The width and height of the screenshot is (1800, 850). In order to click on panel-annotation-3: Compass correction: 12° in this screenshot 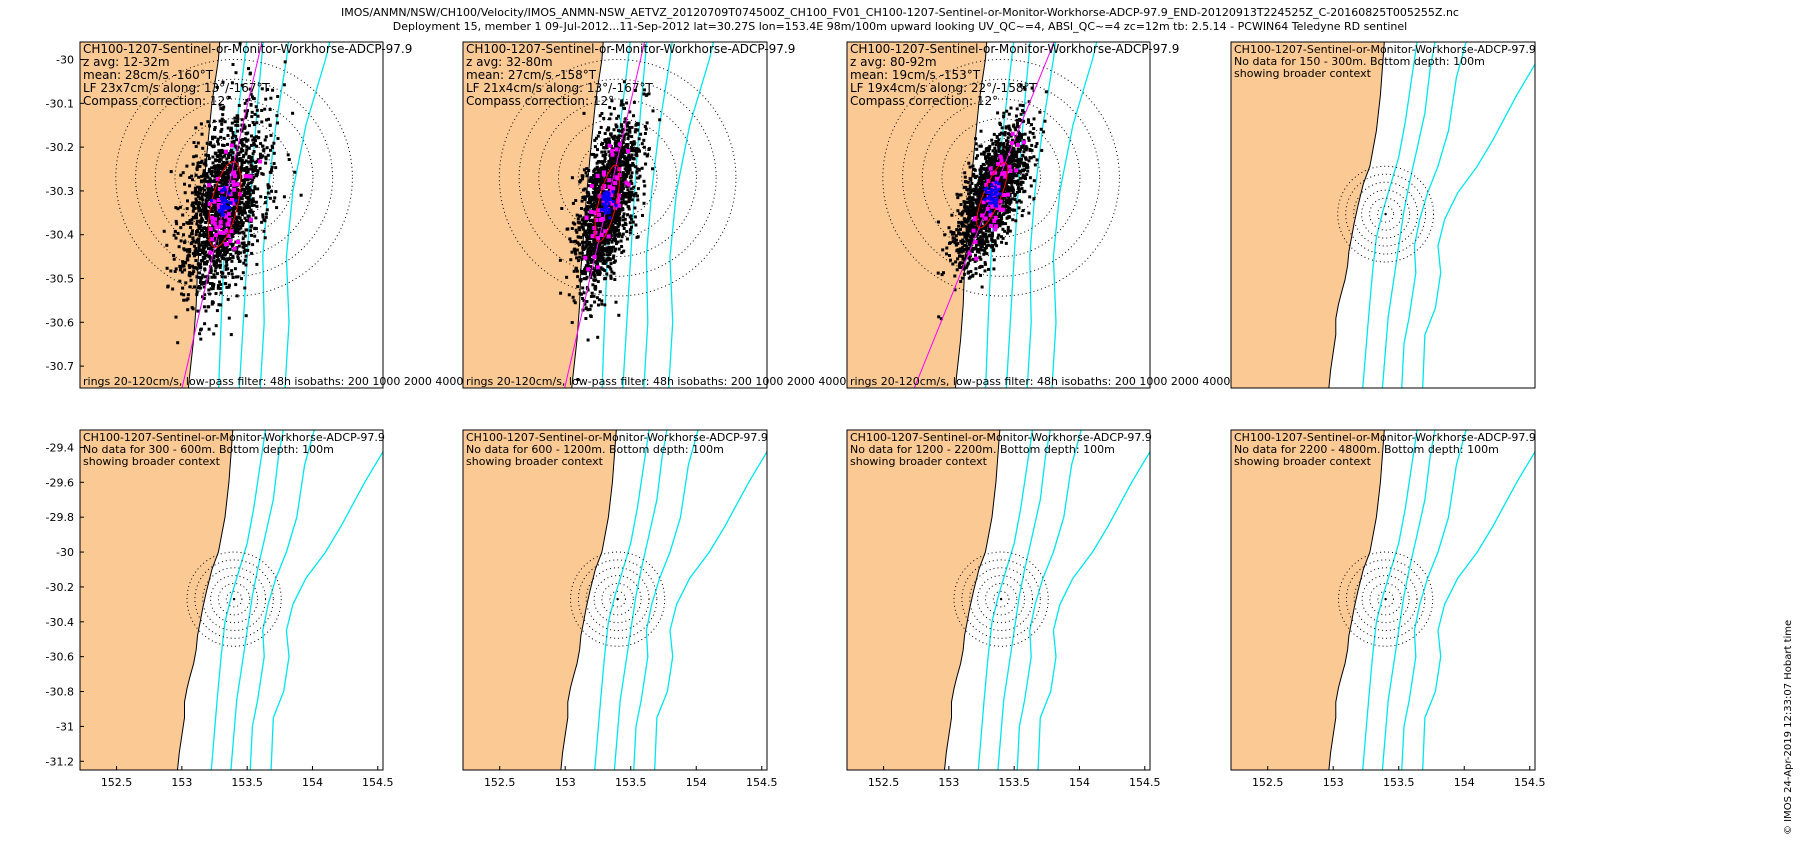, I will do `click(540, 101)`.